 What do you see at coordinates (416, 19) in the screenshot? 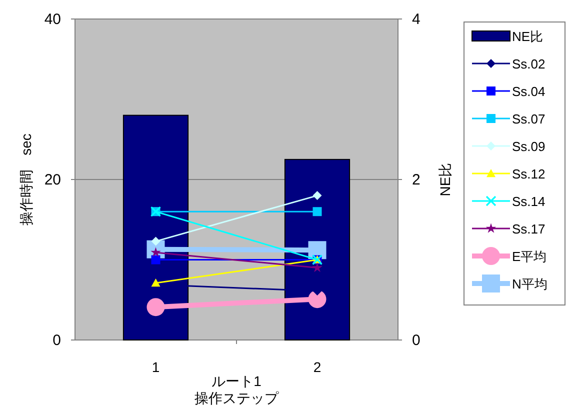
I see `y2-tick-label: 4` at bounding box center [416, 19].